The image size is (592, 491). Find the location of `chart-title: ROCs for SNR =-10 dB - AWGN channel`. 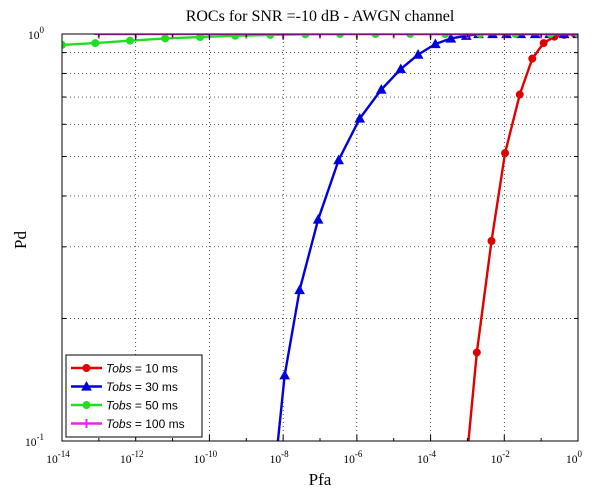

chart-title: ROCs for SNR =-10 dB - AWGN channel is located at coordinates (320, 16).